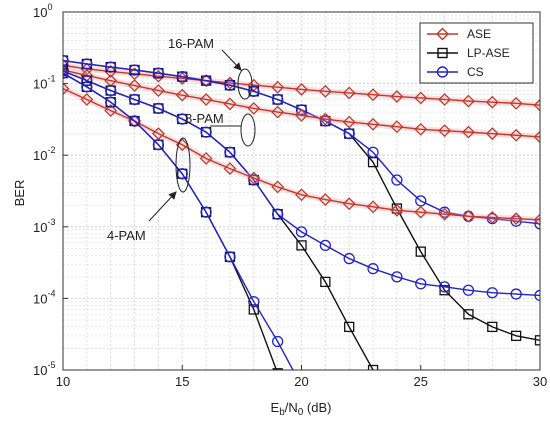 This screenshot has height=426, width=550. What do you see at coordinates (301, 381) in the screenshot?
I see `x-tick-label: 20` at bounding box center [301, 381].